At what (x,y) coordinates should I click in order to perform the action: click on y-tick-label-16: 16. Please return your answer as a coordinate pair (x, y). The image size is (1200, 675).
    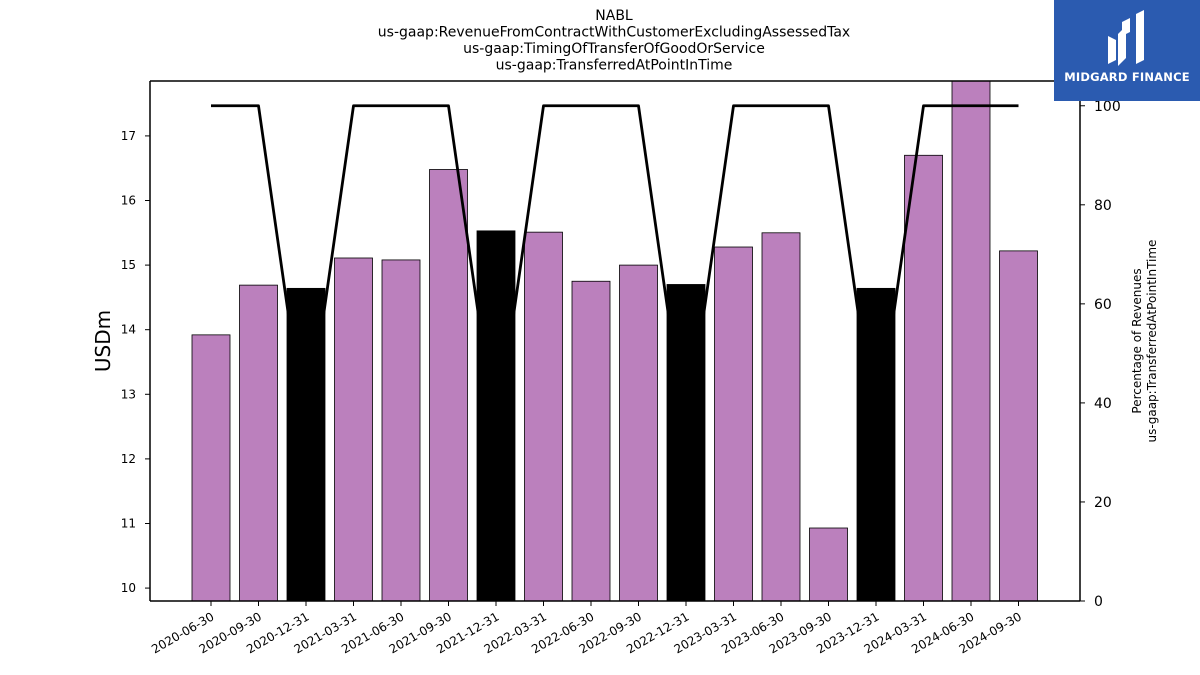
    Looking at the image, I should click on (128, 201).